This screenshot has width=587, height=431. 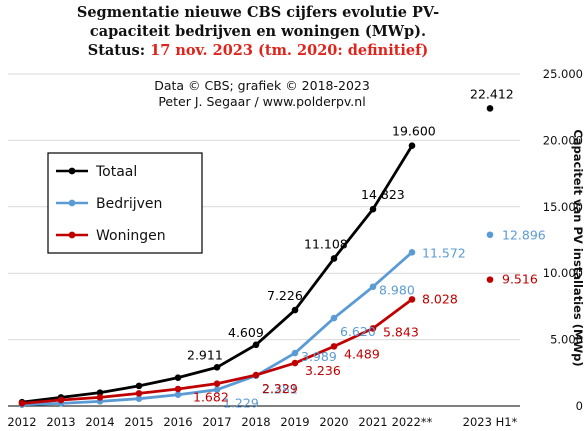 What do you see at coordinates (99, 422) in the screenshot?
I see `x-tick-label: 2014` at bounding box center [99, 422].